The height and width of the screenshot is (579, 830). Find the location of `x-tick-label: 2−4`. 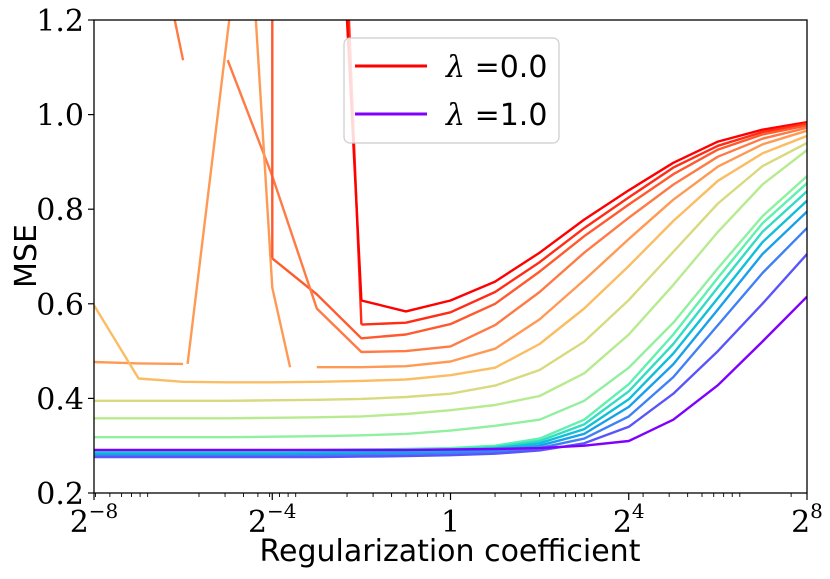

x-tick-label: 2−4 is located at coordinates (272, 519).